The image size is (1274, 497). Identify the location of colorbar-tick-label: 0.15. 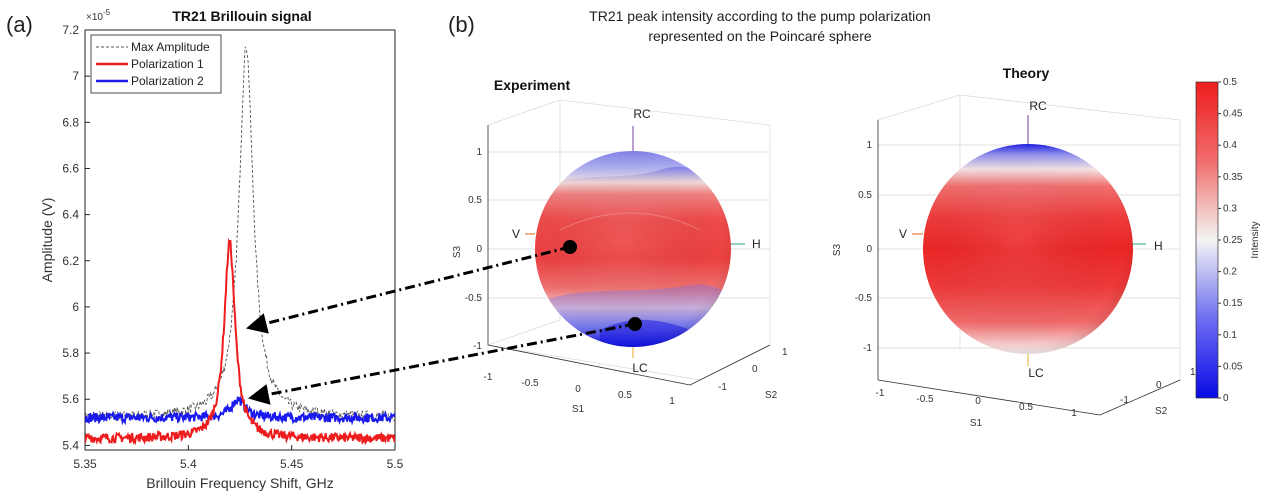
(1233, 303).